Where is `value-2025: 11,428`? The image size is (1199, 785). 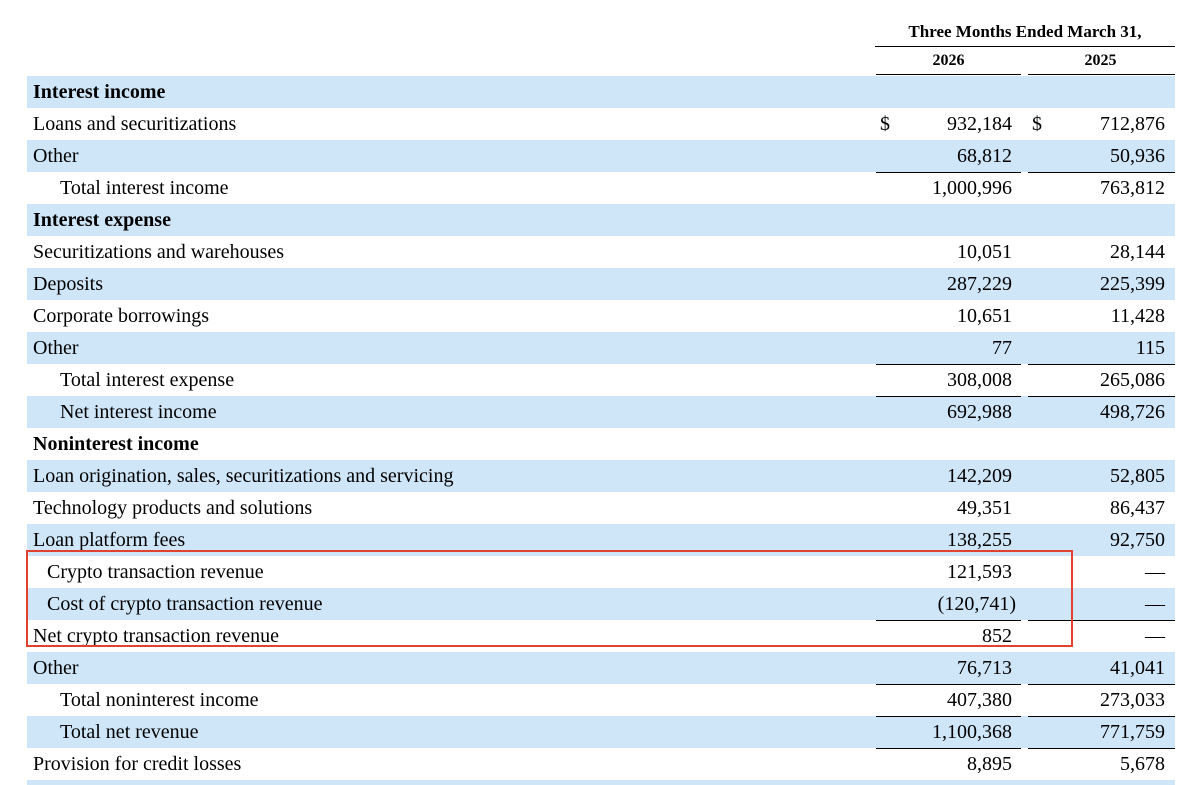
value-2025: 11,428 is located at coordinates (1137, 316).